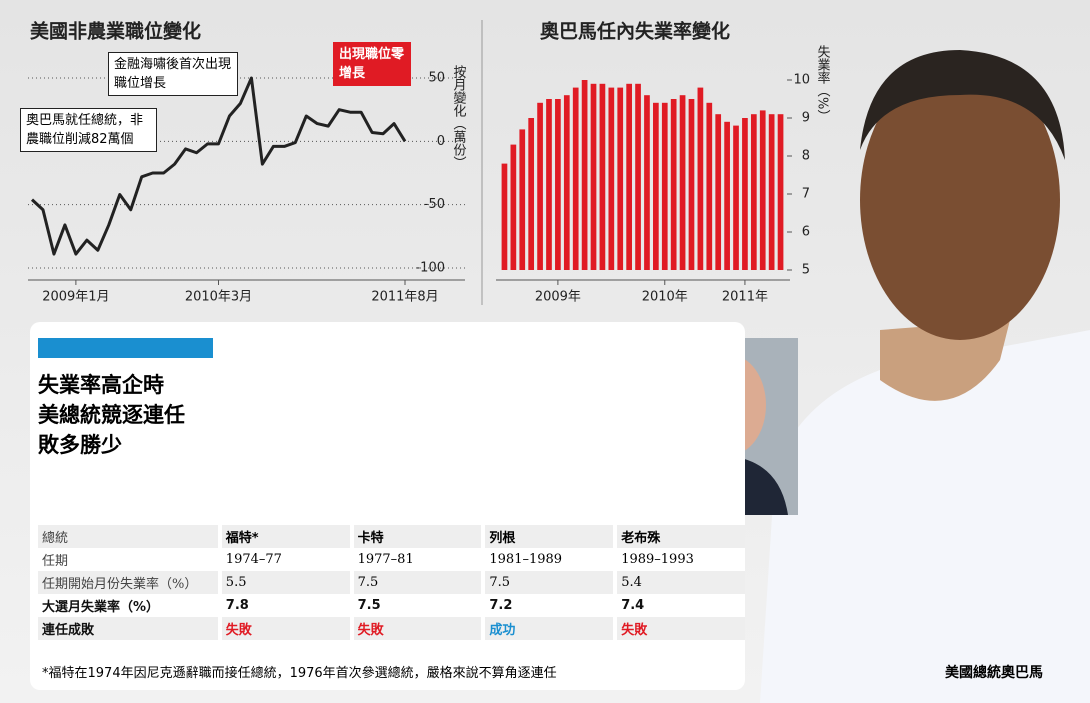 This screenshot has height=703, width=1090. Describe the element at coordinates (994, 673) in the screenshot. I see `photo-caption: 美國總統奧巴馬` at that location.